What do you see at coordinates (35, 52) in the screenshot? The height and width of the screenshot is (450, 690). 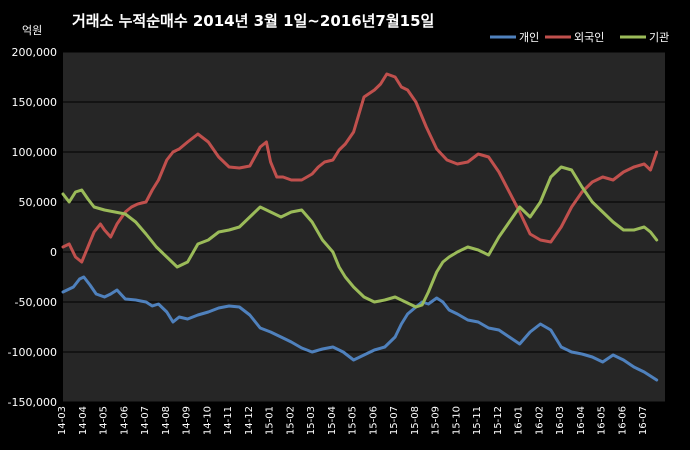 I see `y-tick-label: 200,000` at bounding box center [35, 52].